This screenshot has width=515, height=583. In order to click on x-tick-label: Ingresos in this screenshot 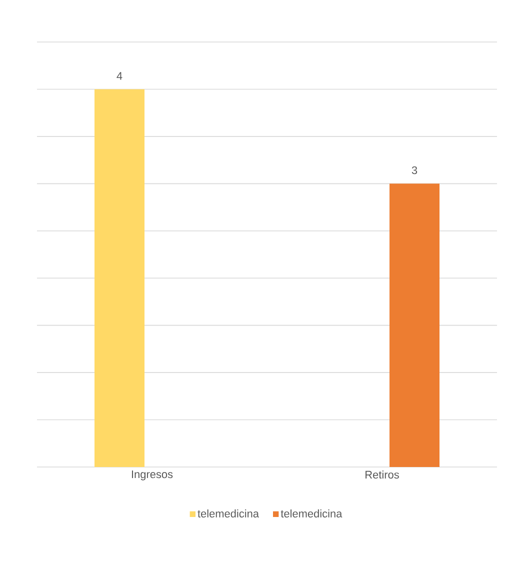, I will do `click(152, 475)`.